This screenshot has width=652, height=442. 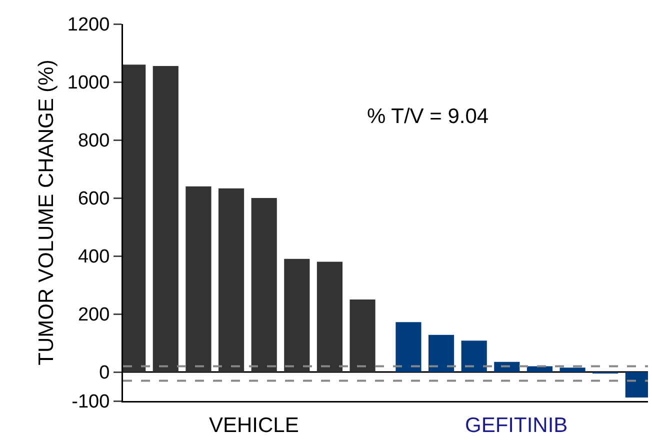 I want to click on text: GEFITINIB, so click(x=516, y=425).